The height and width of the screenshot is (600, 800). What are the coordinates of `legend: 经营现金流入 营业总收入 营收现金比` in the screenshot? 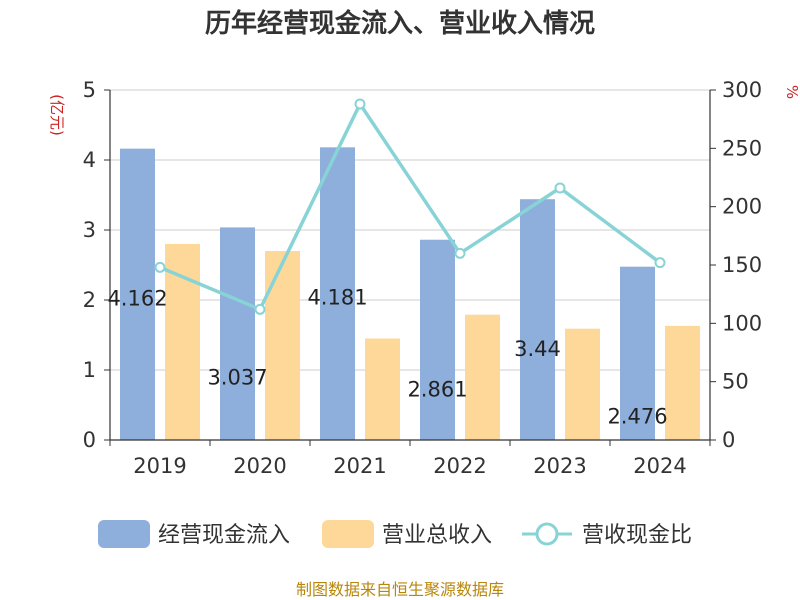 It's located at (395, 534).